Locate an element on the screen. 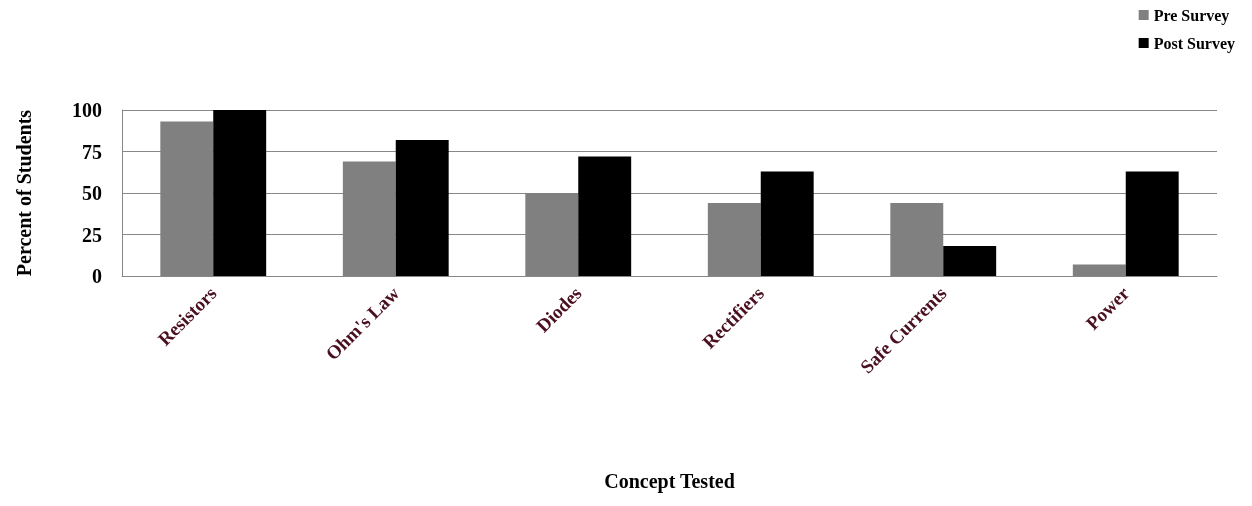  legend-label: Post Survey is located at coordinates (1194, 43).